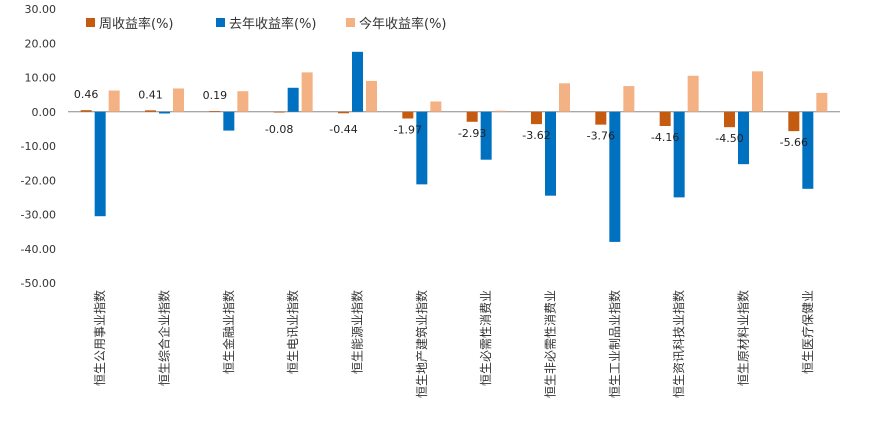  Describe the element at coordinates (421, 344) in the screenshot. I see `category-label: 恒生地产建筑业指数` at that location.